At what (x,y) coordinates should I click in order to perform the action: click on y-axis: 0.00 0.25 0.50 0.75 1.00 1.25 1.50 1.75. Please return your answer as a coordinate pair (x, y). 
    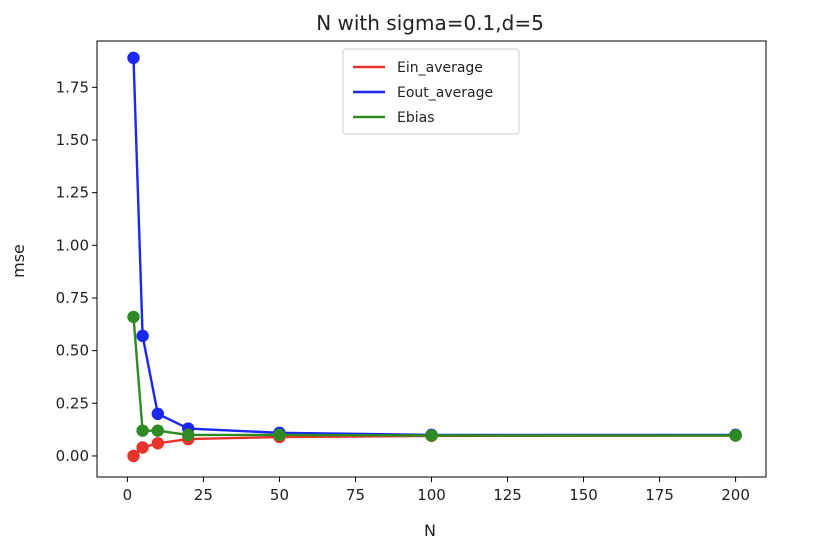
    Looking at the image, I should click on (76, 271).